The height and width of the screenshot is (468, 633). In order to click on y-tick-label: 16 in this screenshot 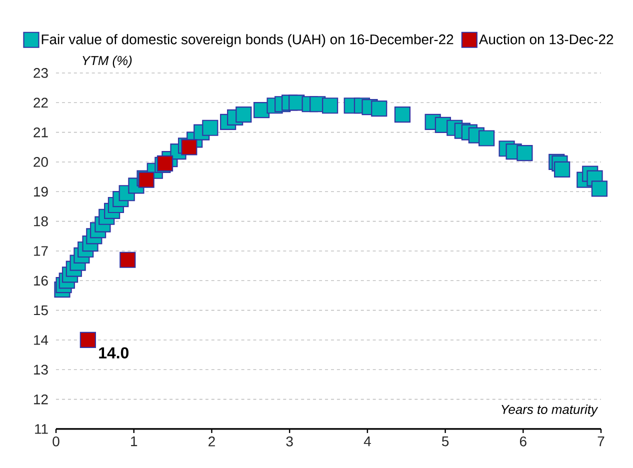, I will do `click(41, 281)`.